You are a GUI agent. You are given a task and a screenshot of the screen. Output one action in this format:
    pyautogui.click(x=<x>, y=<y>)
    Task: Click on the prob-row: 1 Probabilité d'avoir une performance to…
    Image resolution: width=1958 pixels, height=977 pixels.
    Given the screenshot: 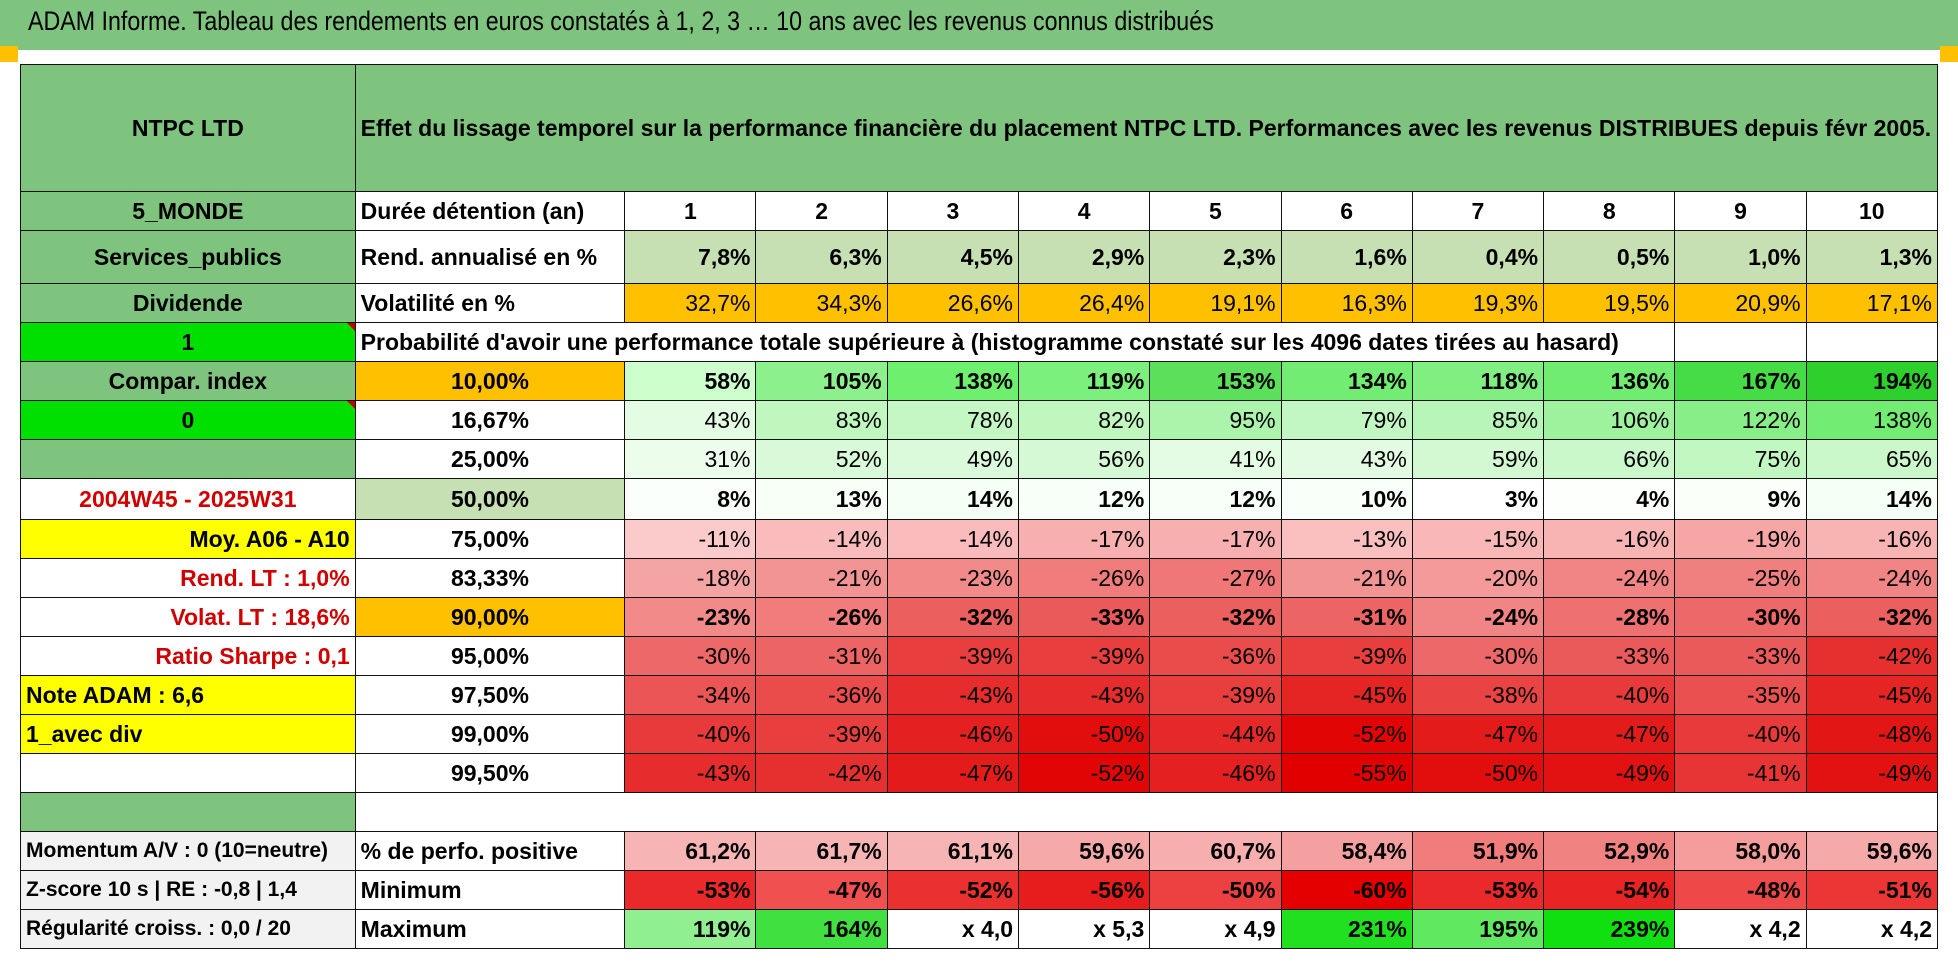 What is the action you would take?
    pyautogui.click(x=979, y=342)
    